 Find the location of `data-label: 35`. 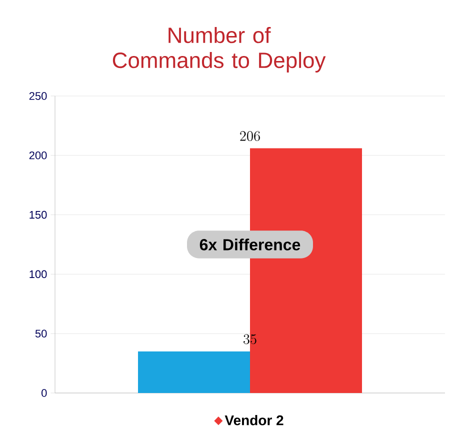

data-label: 35 is located at coordinates (250, 339).